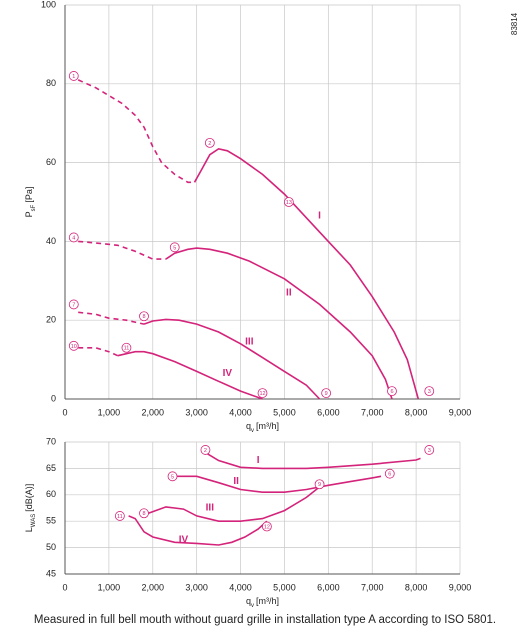  I want to click on y-tick-label: 65, so click(51, 468).